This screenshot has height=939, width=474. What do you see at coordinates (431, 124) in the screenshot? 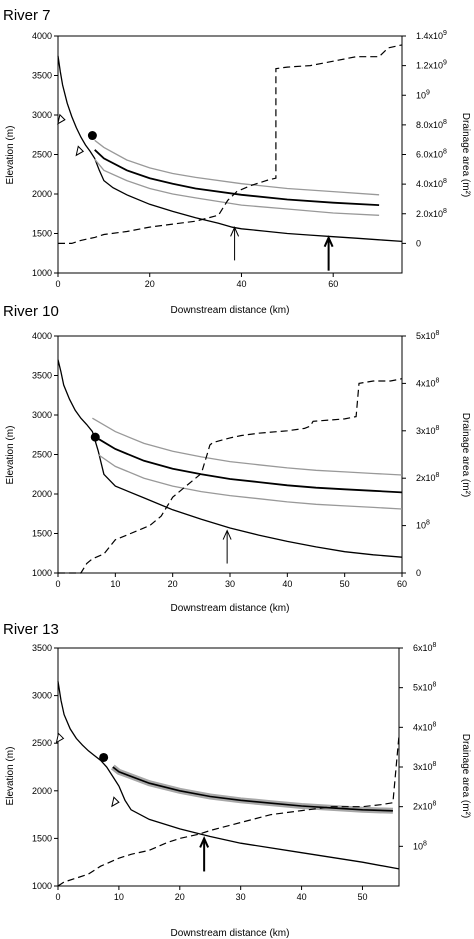
I see `y2-tick-label: 8.0x10⁸` at bounding box center [431, 124].